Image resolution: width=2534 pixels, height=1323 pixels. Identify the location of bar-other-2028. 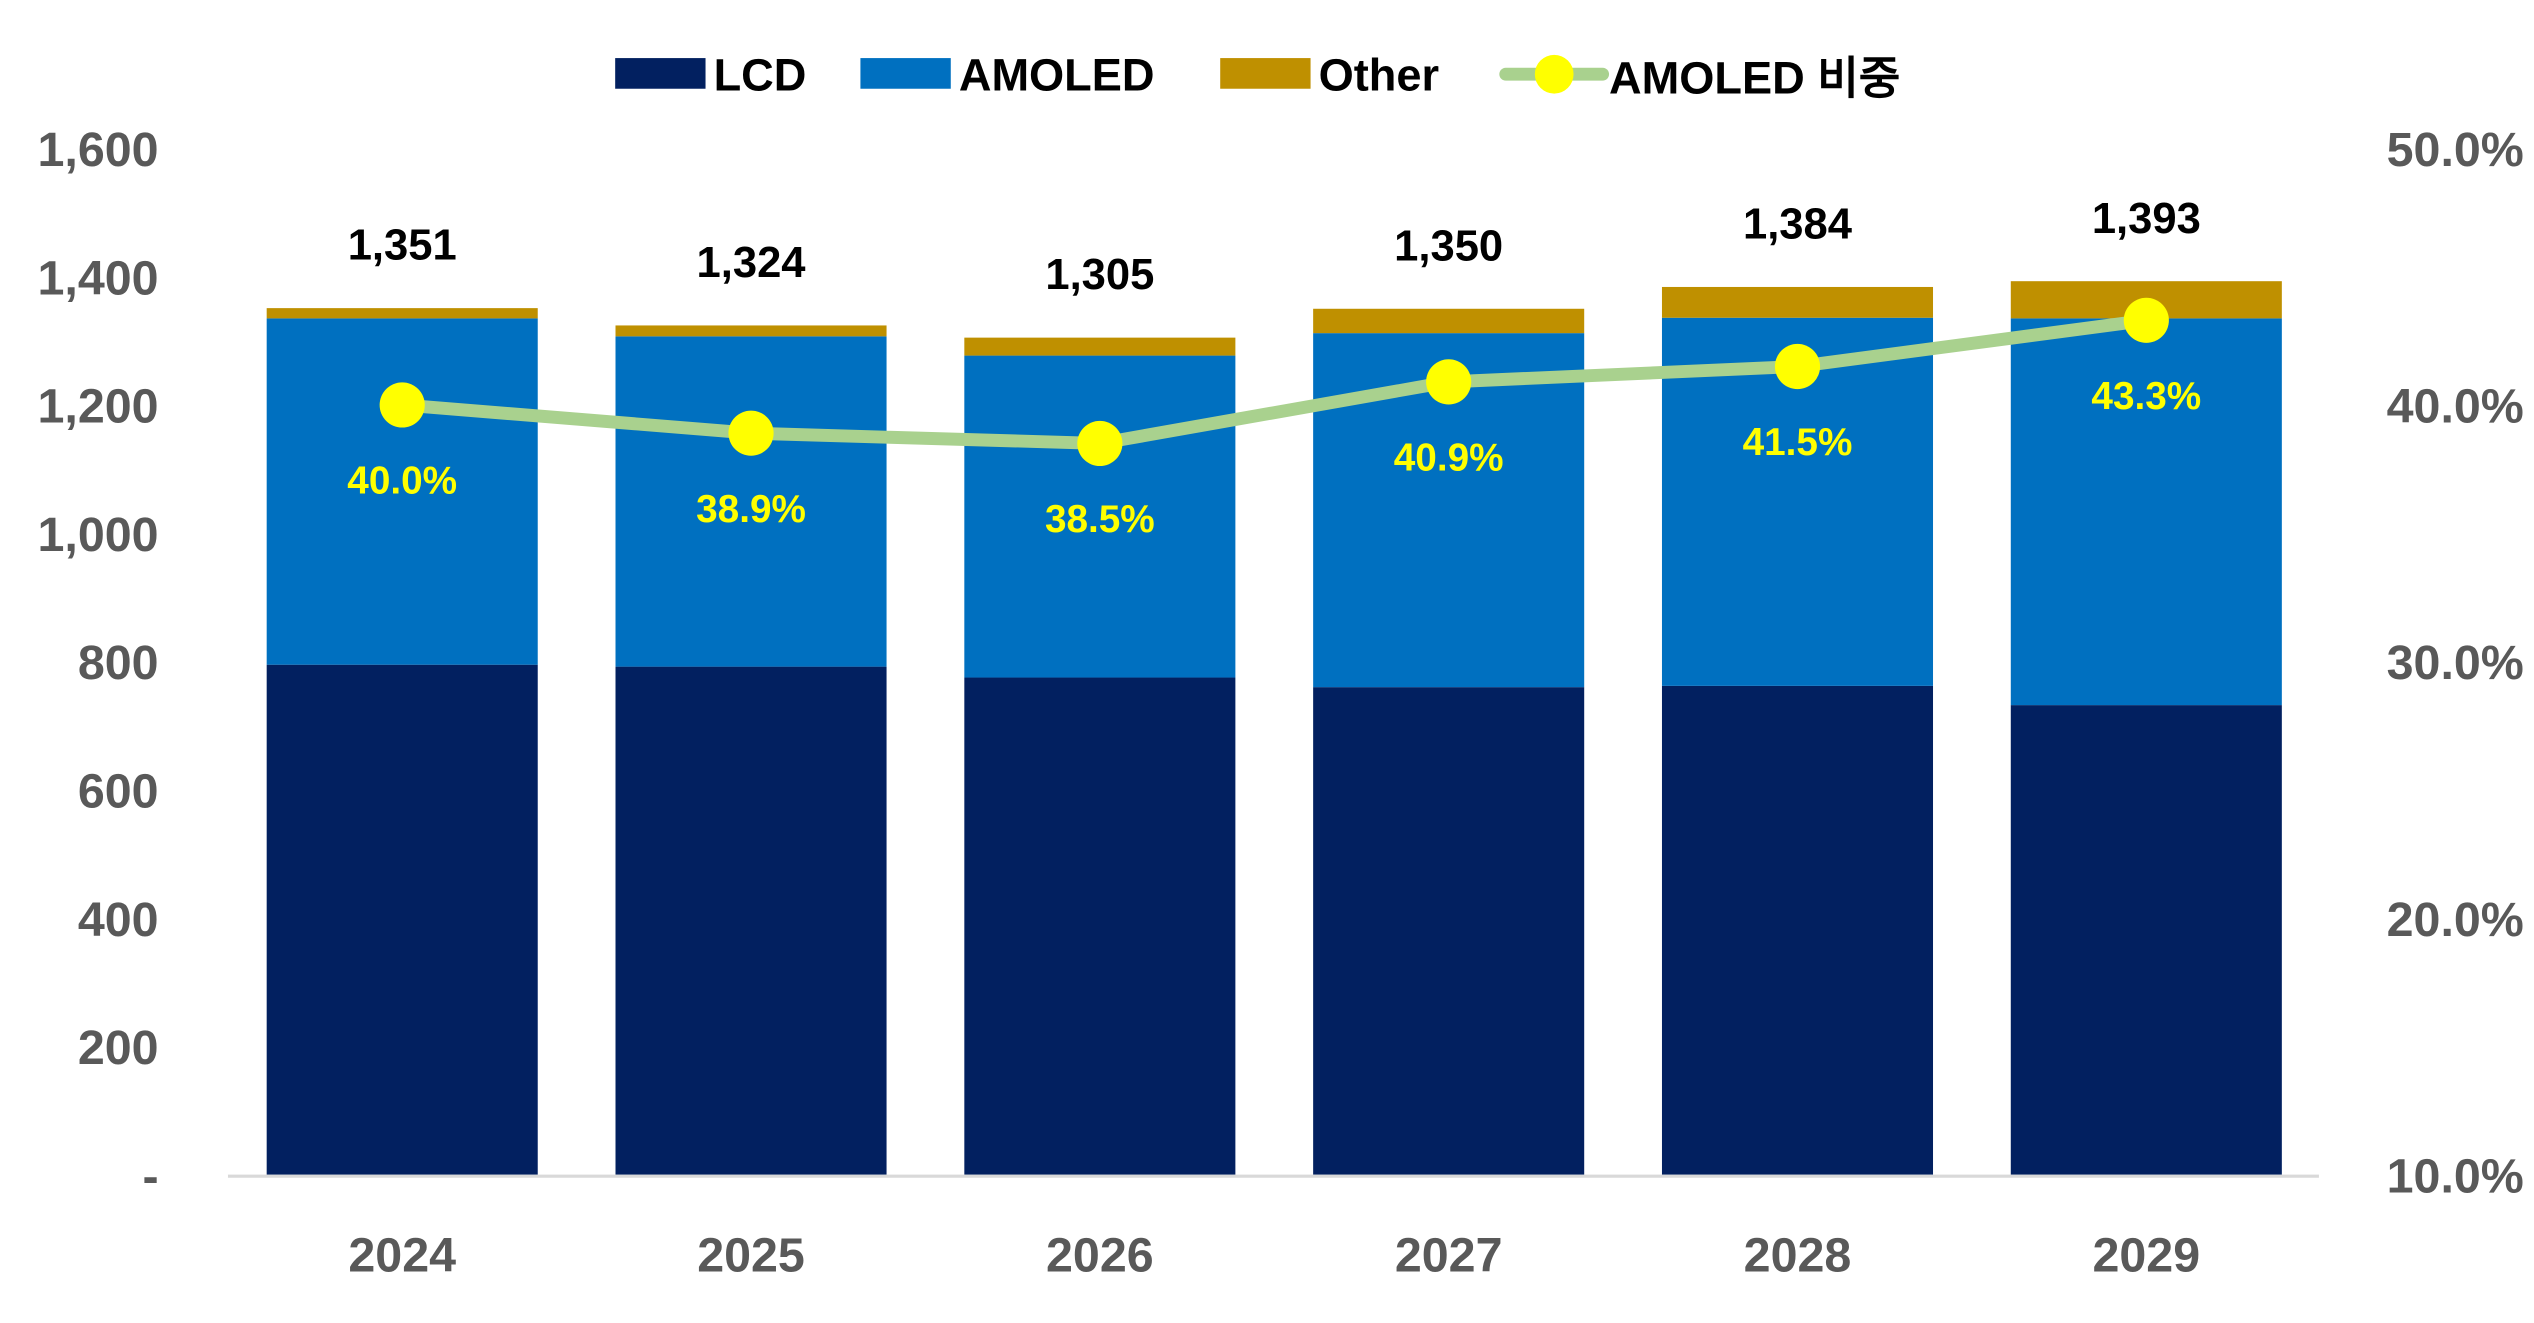
(1797, 302).